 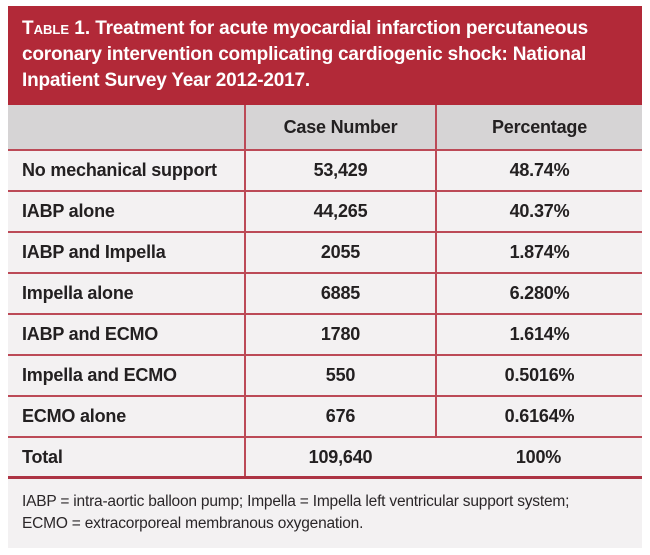 I want to click on header-cell-empty, so click(x=126, y=127).